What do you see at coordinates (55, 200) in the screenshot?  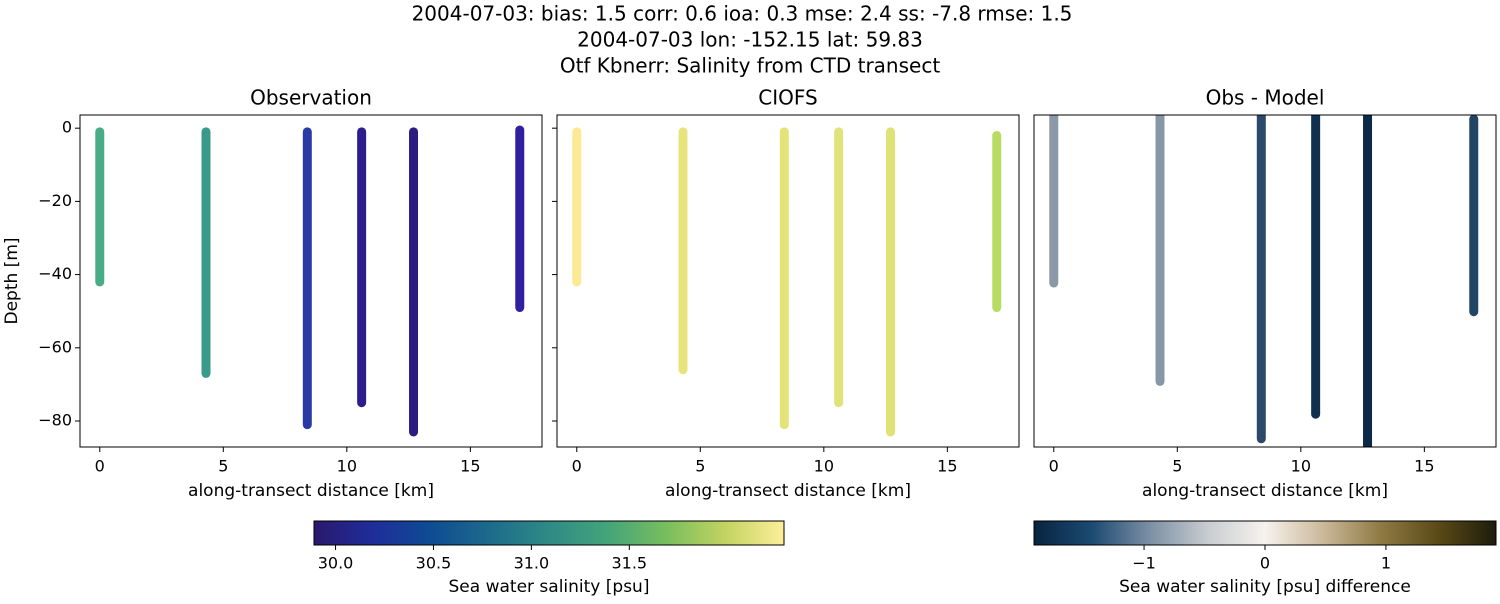 I see `y-tick-label: −20` at bounding box center [55, 200].